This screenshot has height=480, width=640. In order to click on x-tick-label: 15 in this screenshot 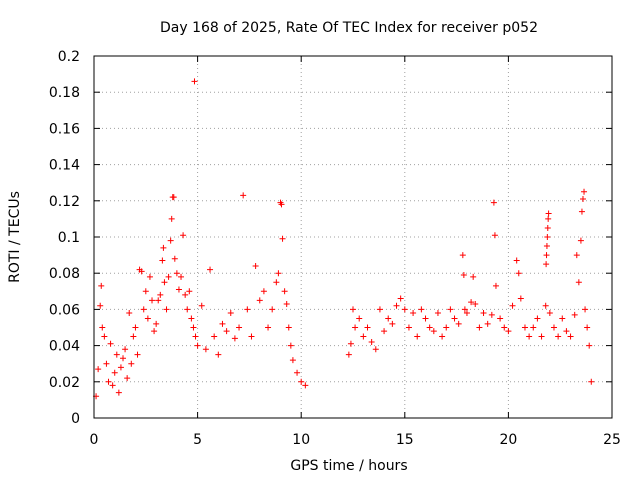, I will do `click(405, 440)`.